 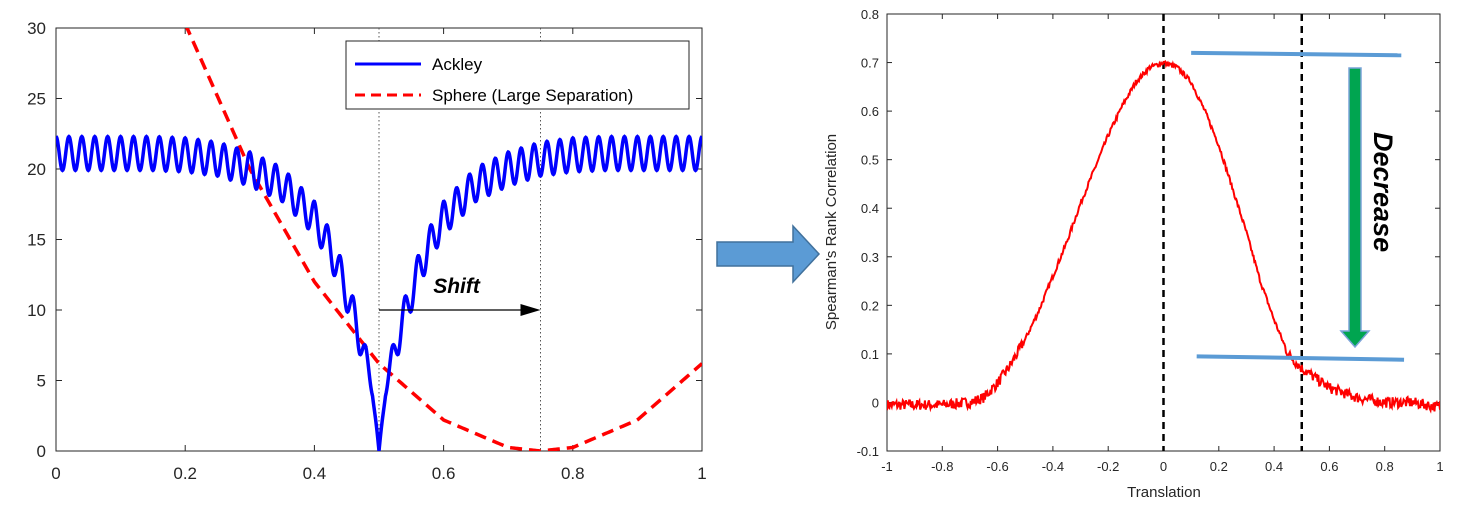 What do you see at coordinates (831, 232) in the screenshot?
I see `right-y-axis-label: Spearman's Rank Correlation` at bounding box center [831, 232].